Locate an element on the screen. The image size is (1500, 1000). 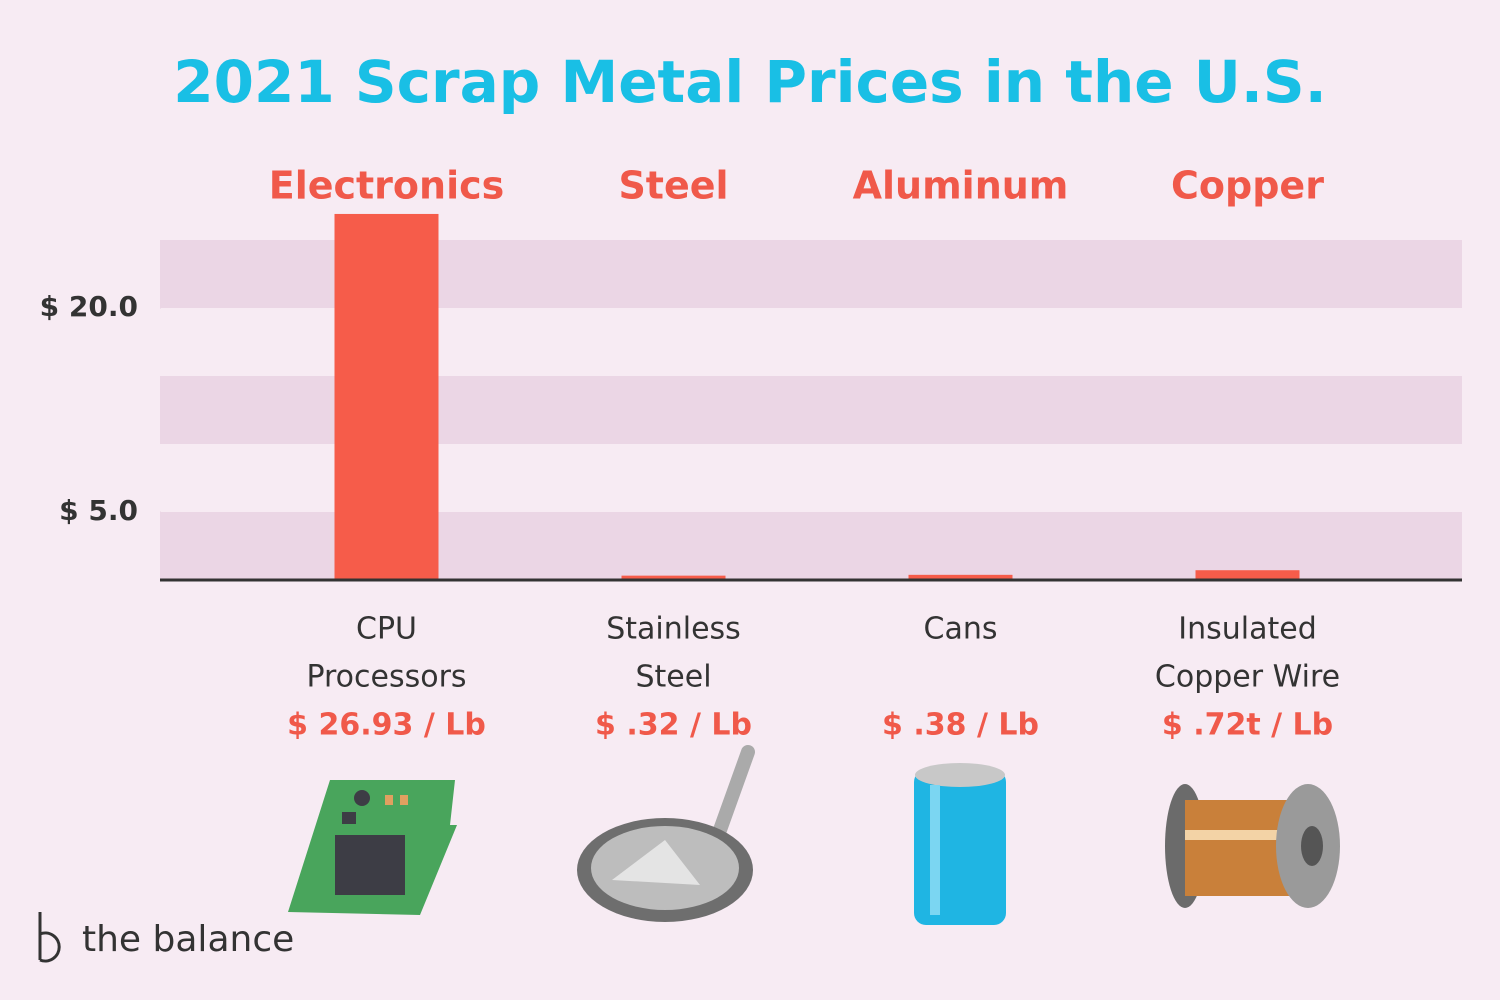
pan-icon is located at coordinates (666, 833).